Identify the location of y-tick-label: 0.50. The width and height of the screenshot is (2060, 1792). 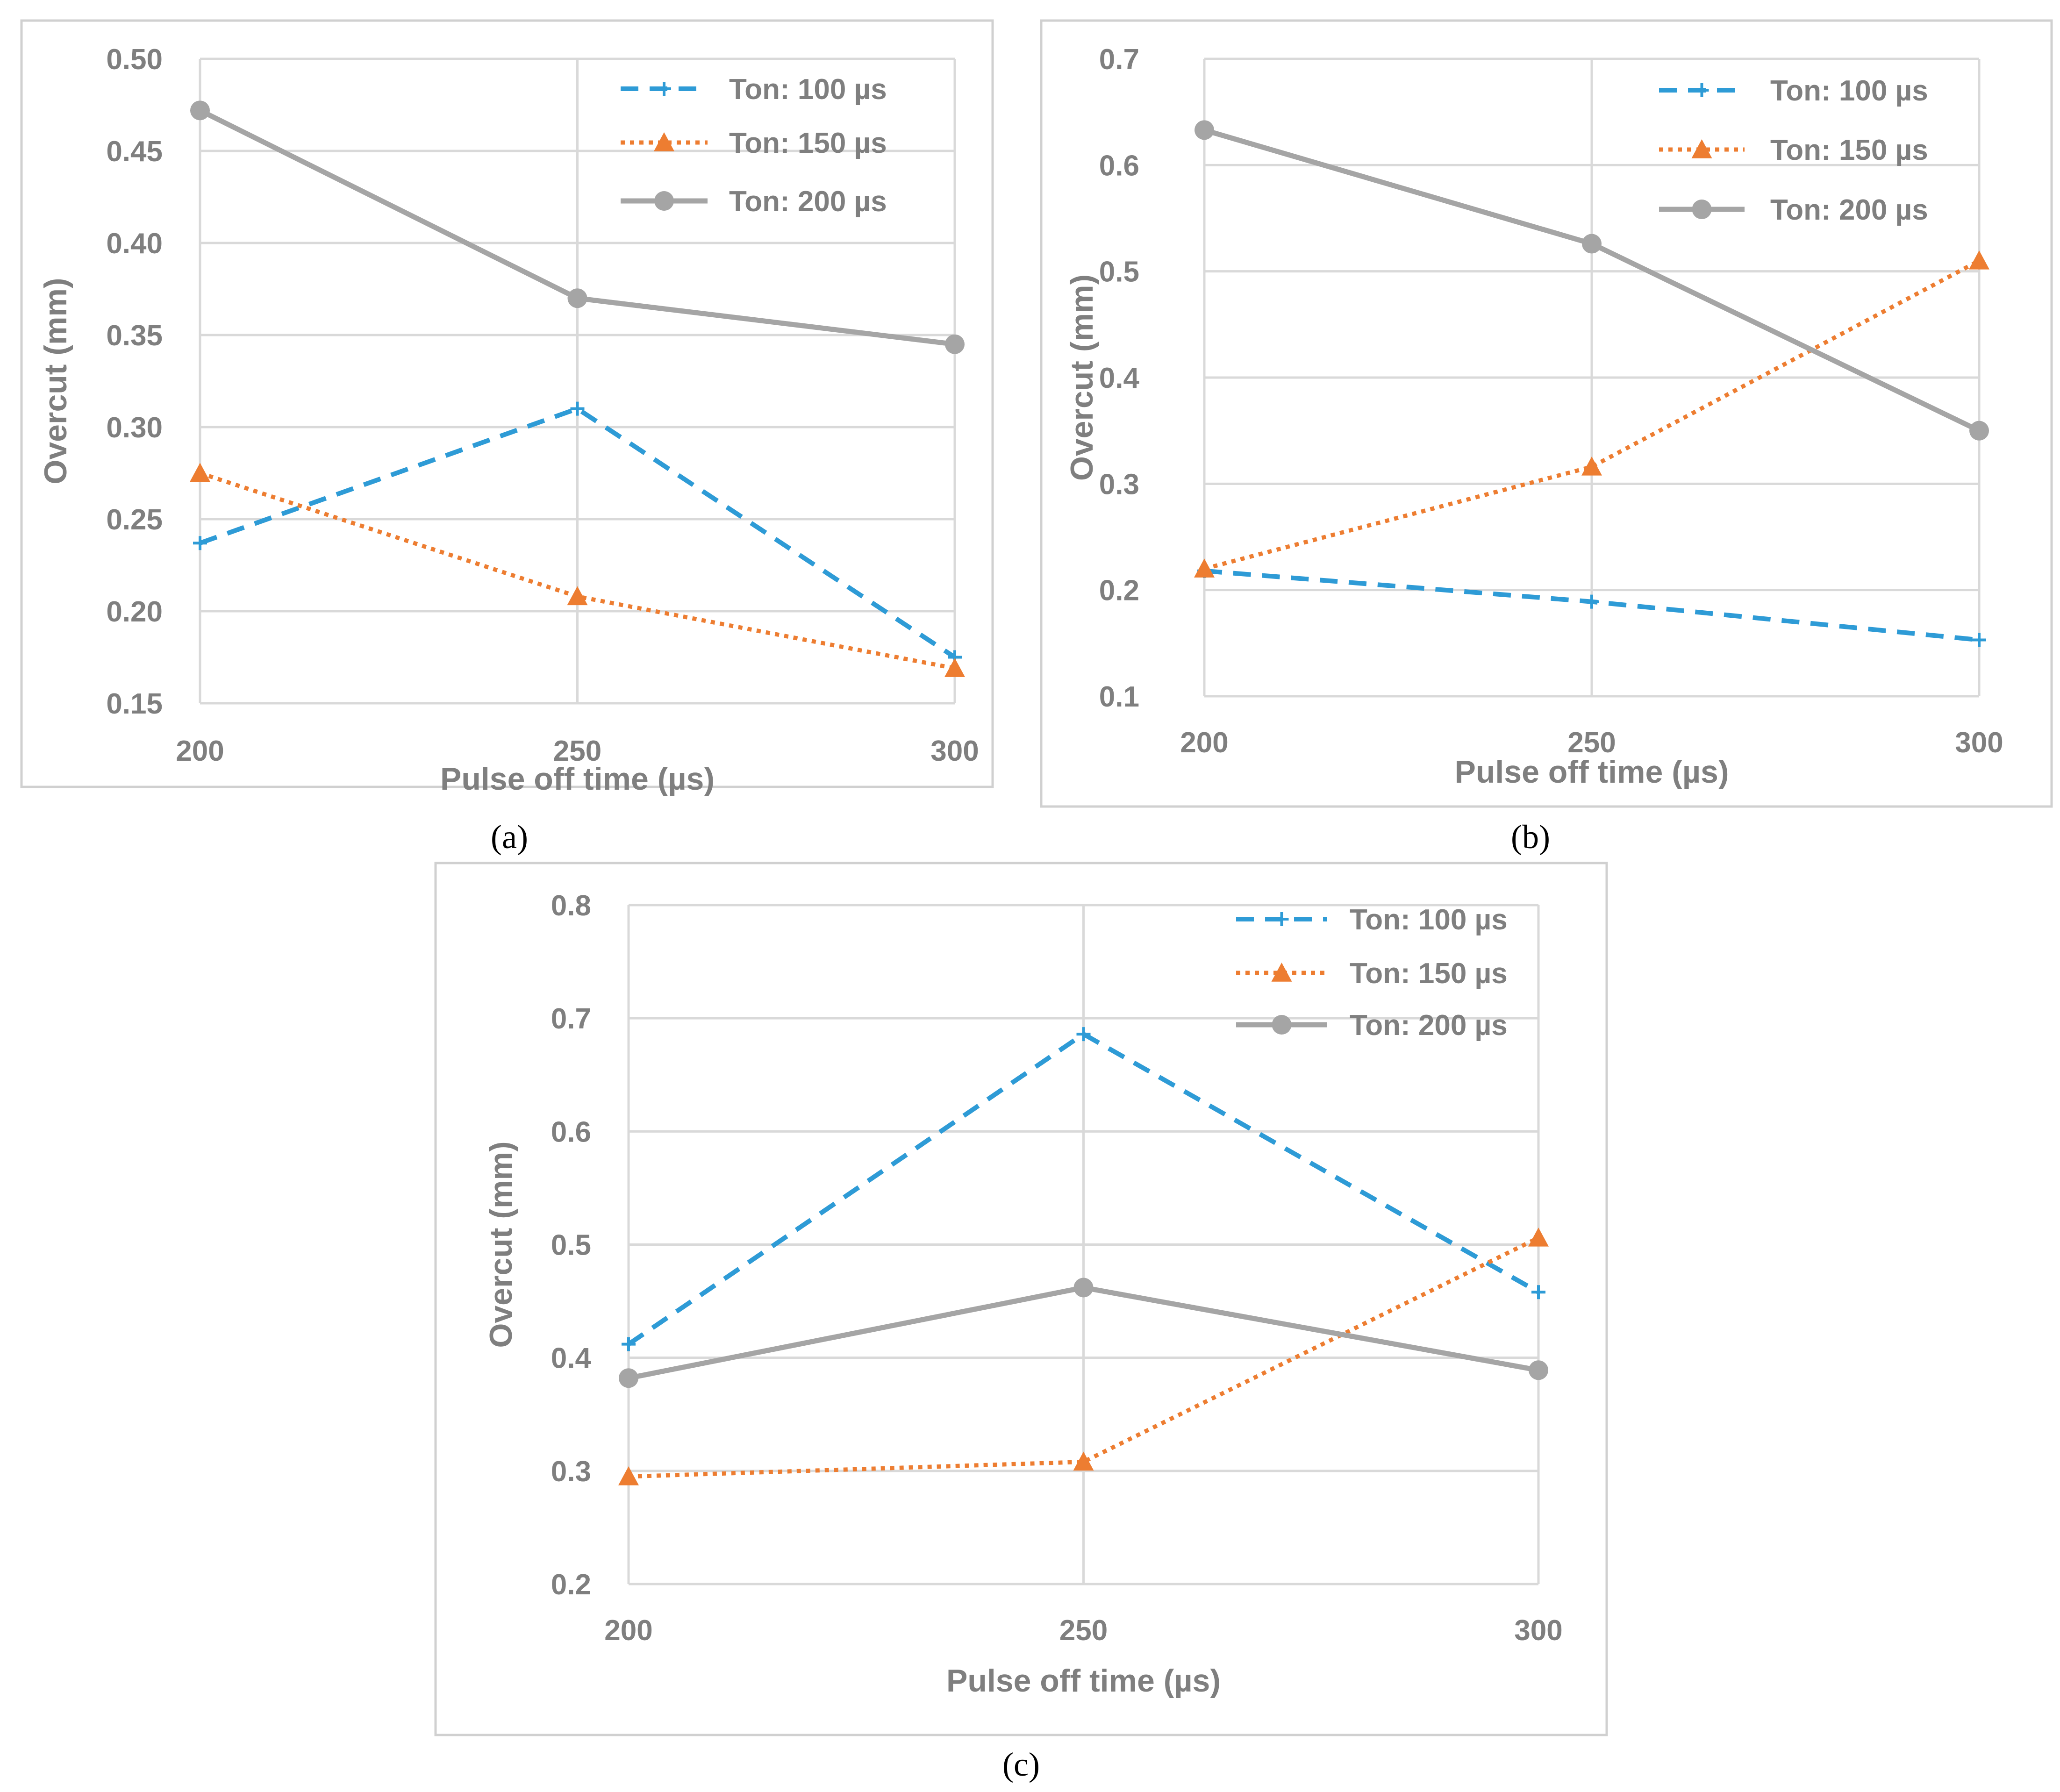
(135, 60).